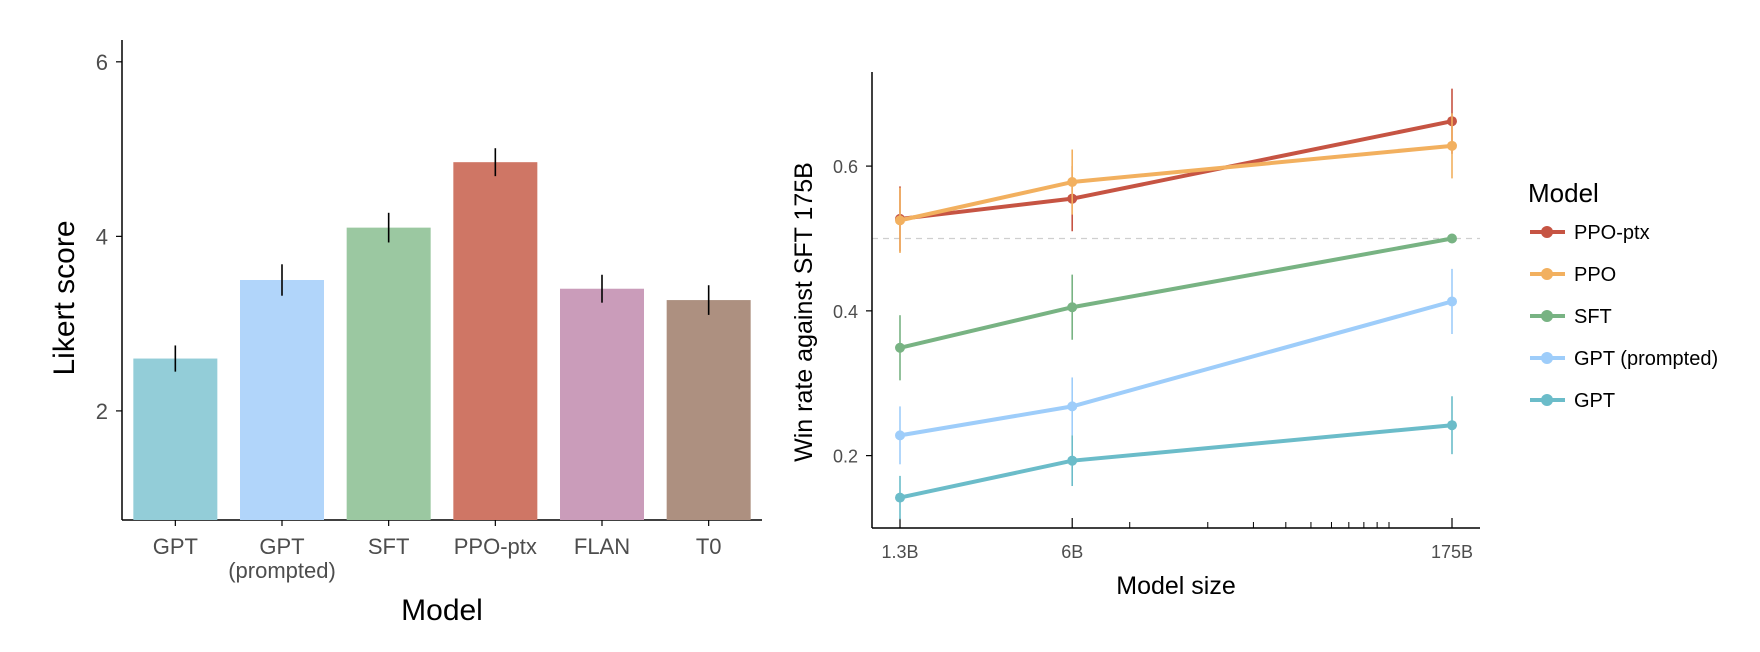 The image size is (1760, 652). What do you see at coordinates (1452, 552) in the screenshot?
I see `x-tick-label: 175B` at bounding box center [1452, 552].